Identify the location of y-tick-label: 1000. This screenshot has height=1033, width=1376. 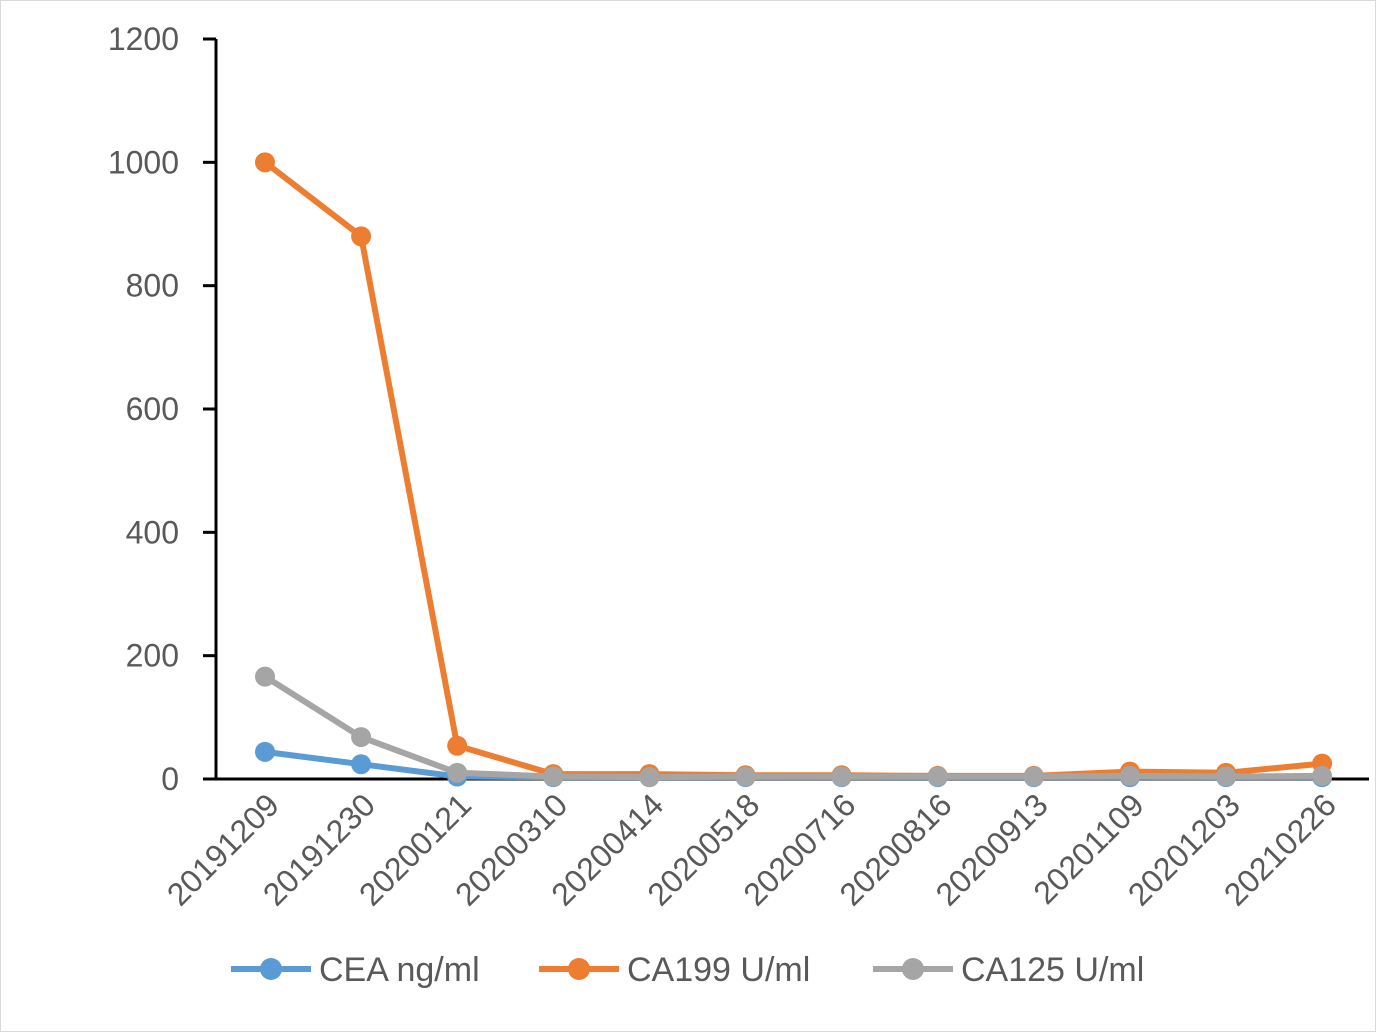
(143, 162).